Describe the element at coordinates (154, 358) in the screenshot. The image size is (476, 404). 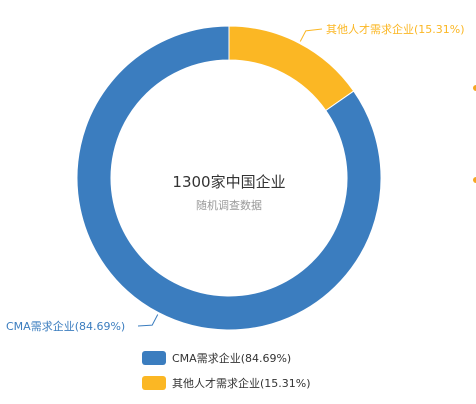
I see `legend-swatch-cma` at that location.